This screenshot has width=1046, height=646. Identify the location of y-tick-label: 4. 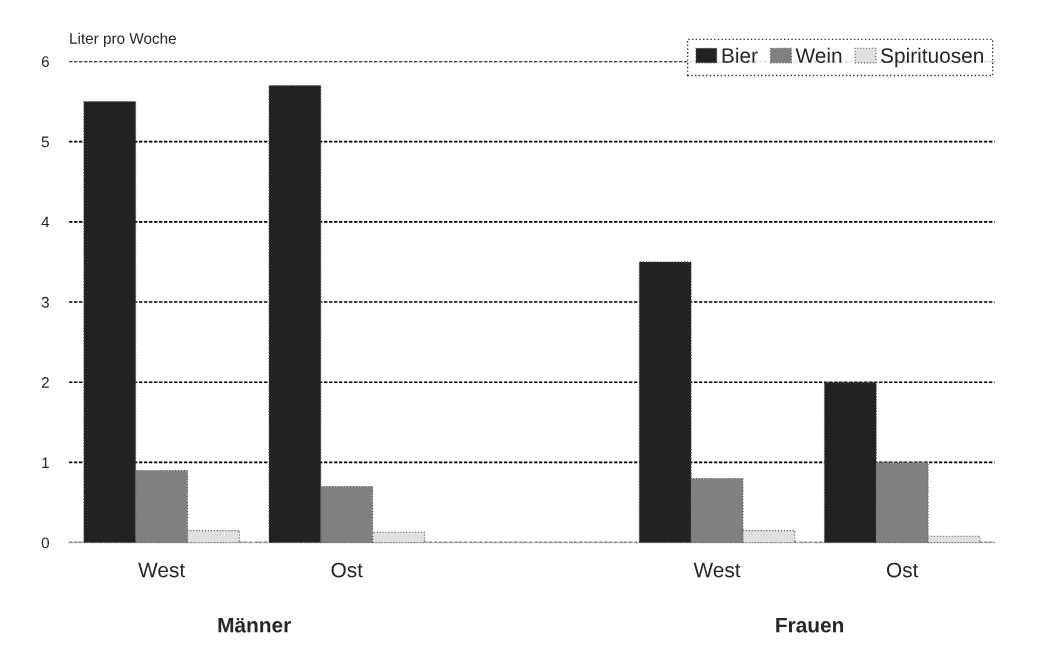
(45, 222).